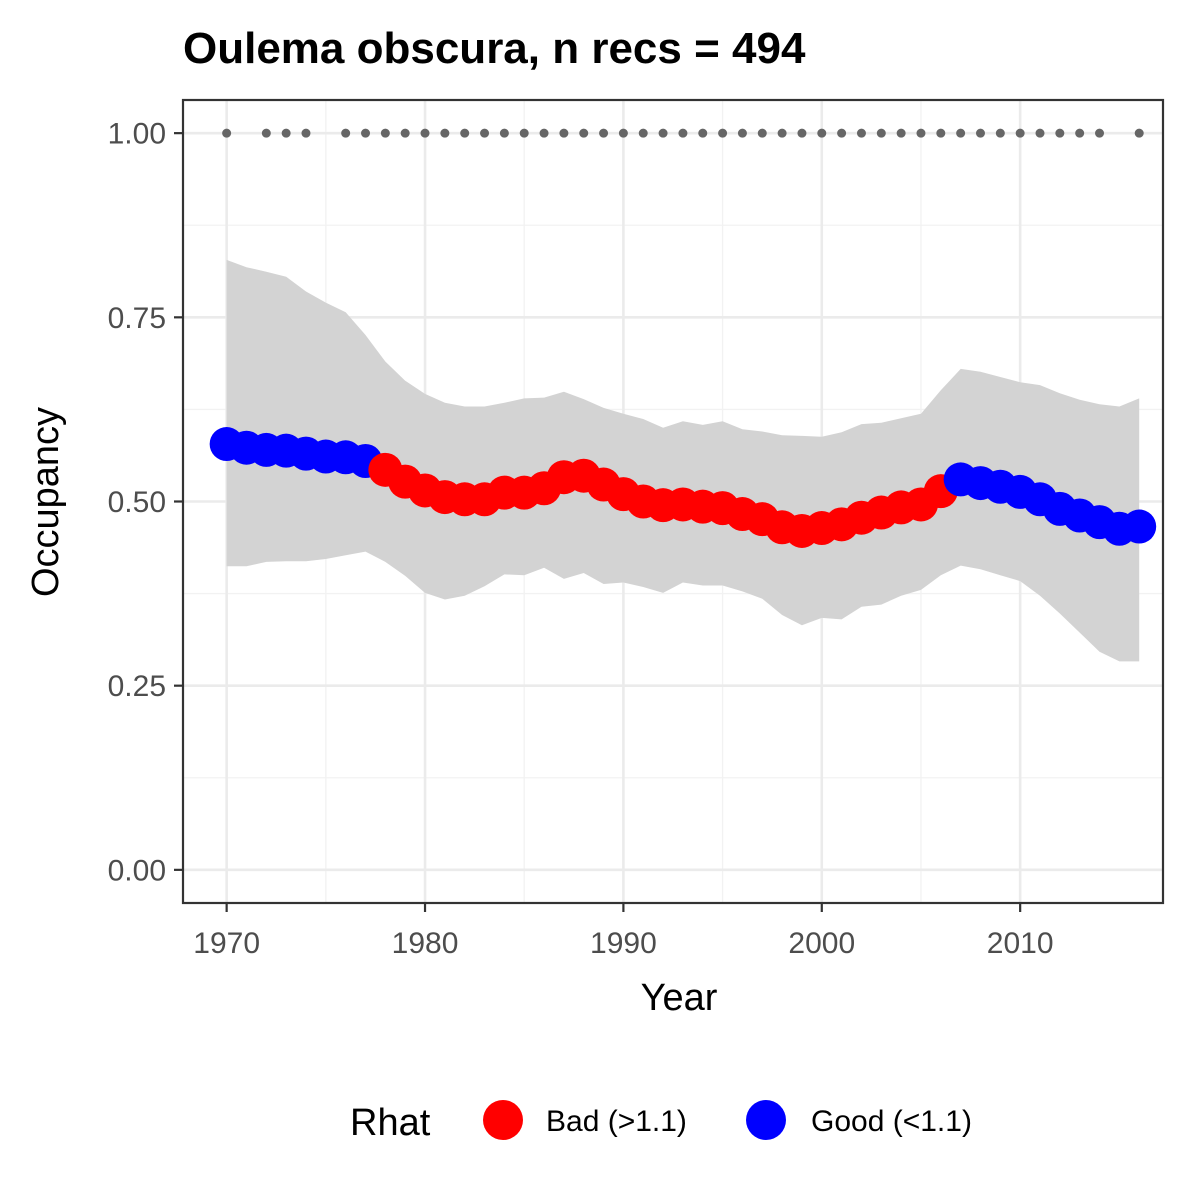 This screenshot has height=1200, width=1200. What do you see at coordinates (137, 134) in the screenshot?
I see `y-tick-label: 1.00` at bounding box center [137, 134].